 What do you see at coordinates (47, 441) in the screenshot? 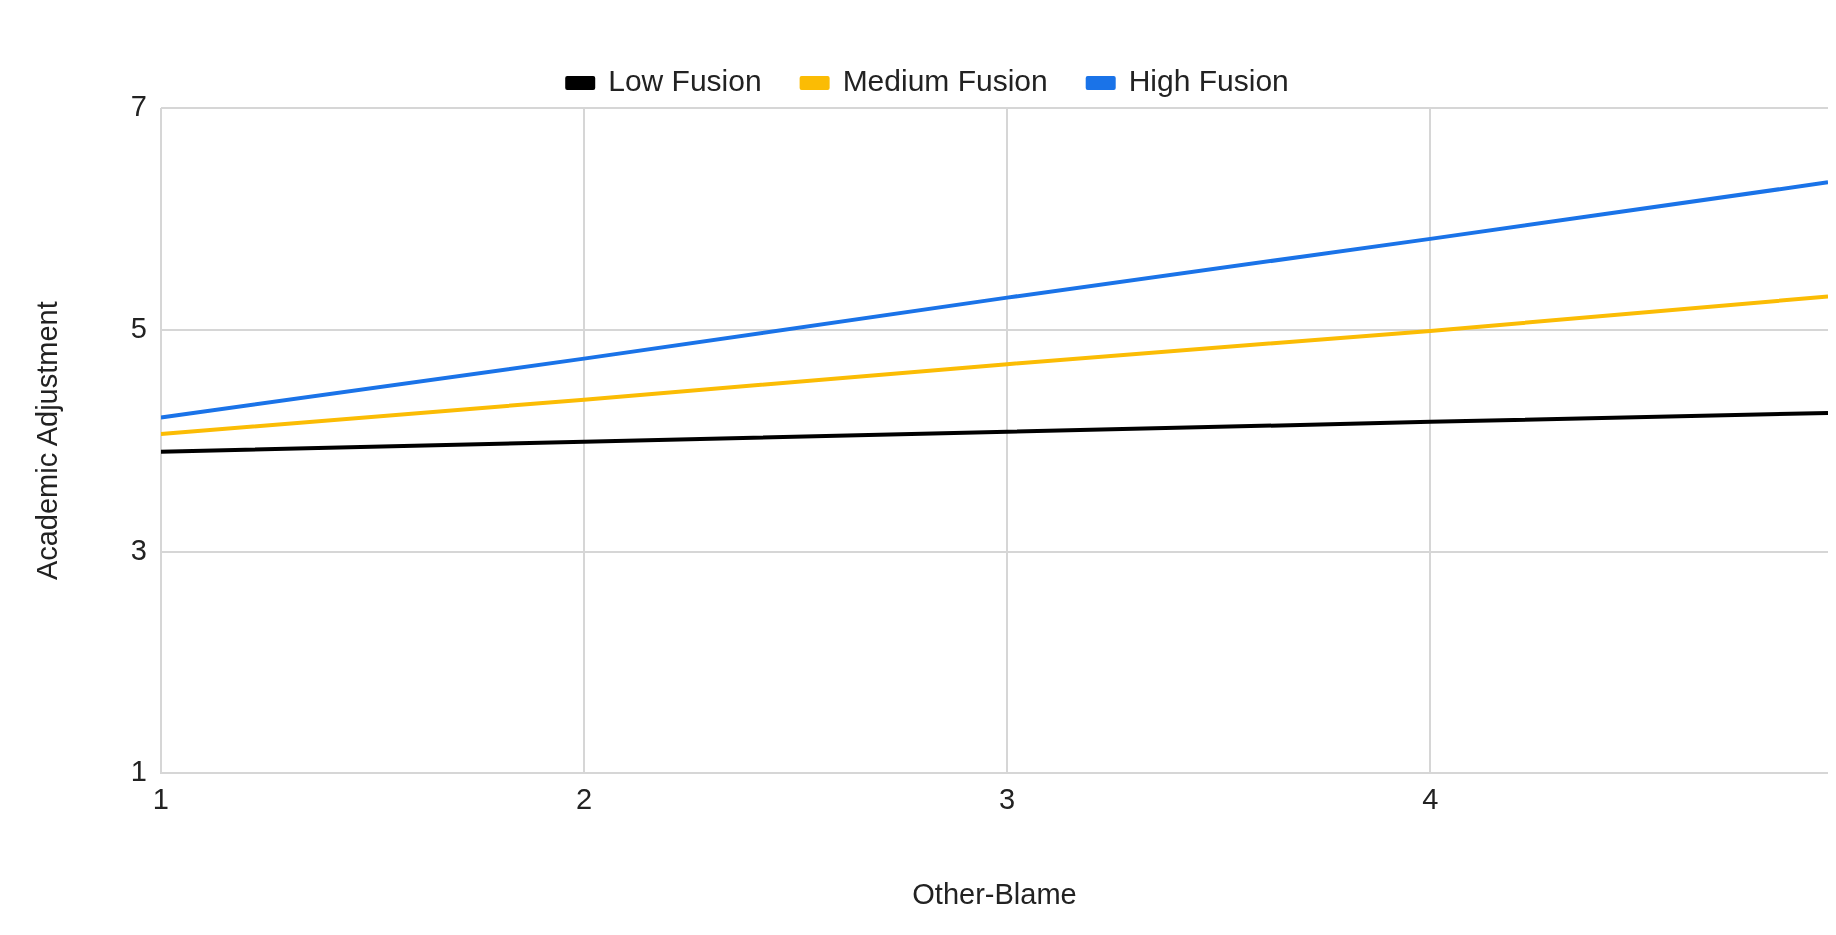
I see `y-axis-title: Academic Adjustment` at bounding box center [47, 441].